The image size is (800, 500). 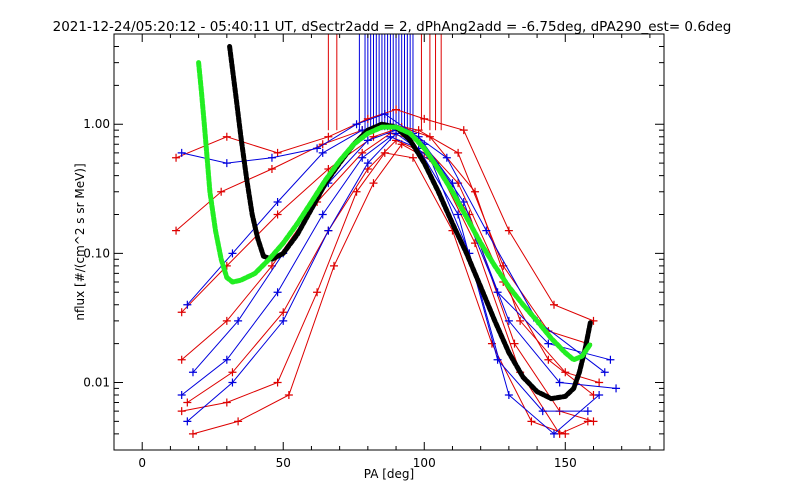 I want to click on x-tick-label-2: 100, so click(x=424, y=463).